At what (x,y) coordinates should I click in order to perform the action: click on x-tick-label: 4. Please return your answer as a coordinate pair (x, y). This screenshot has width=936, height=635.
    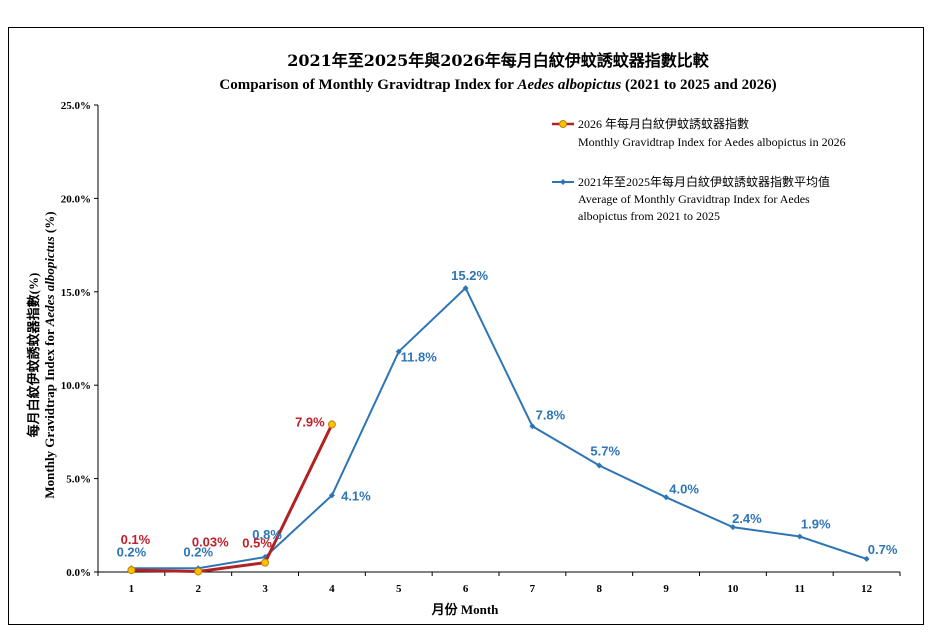
    Looking at the image, I should click on (332, 589).